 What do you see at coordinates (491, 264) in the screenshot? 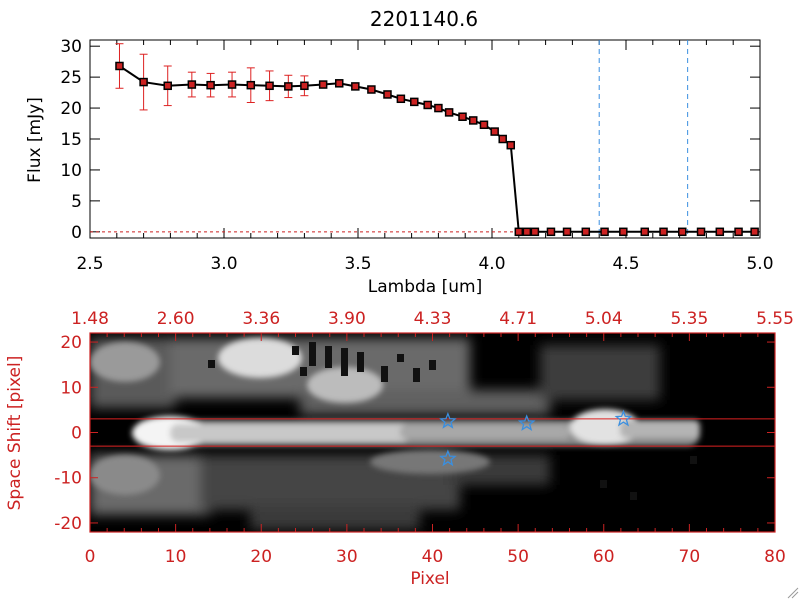
I see `x-tick-label: 4.0` at bounding box center [491, 264].